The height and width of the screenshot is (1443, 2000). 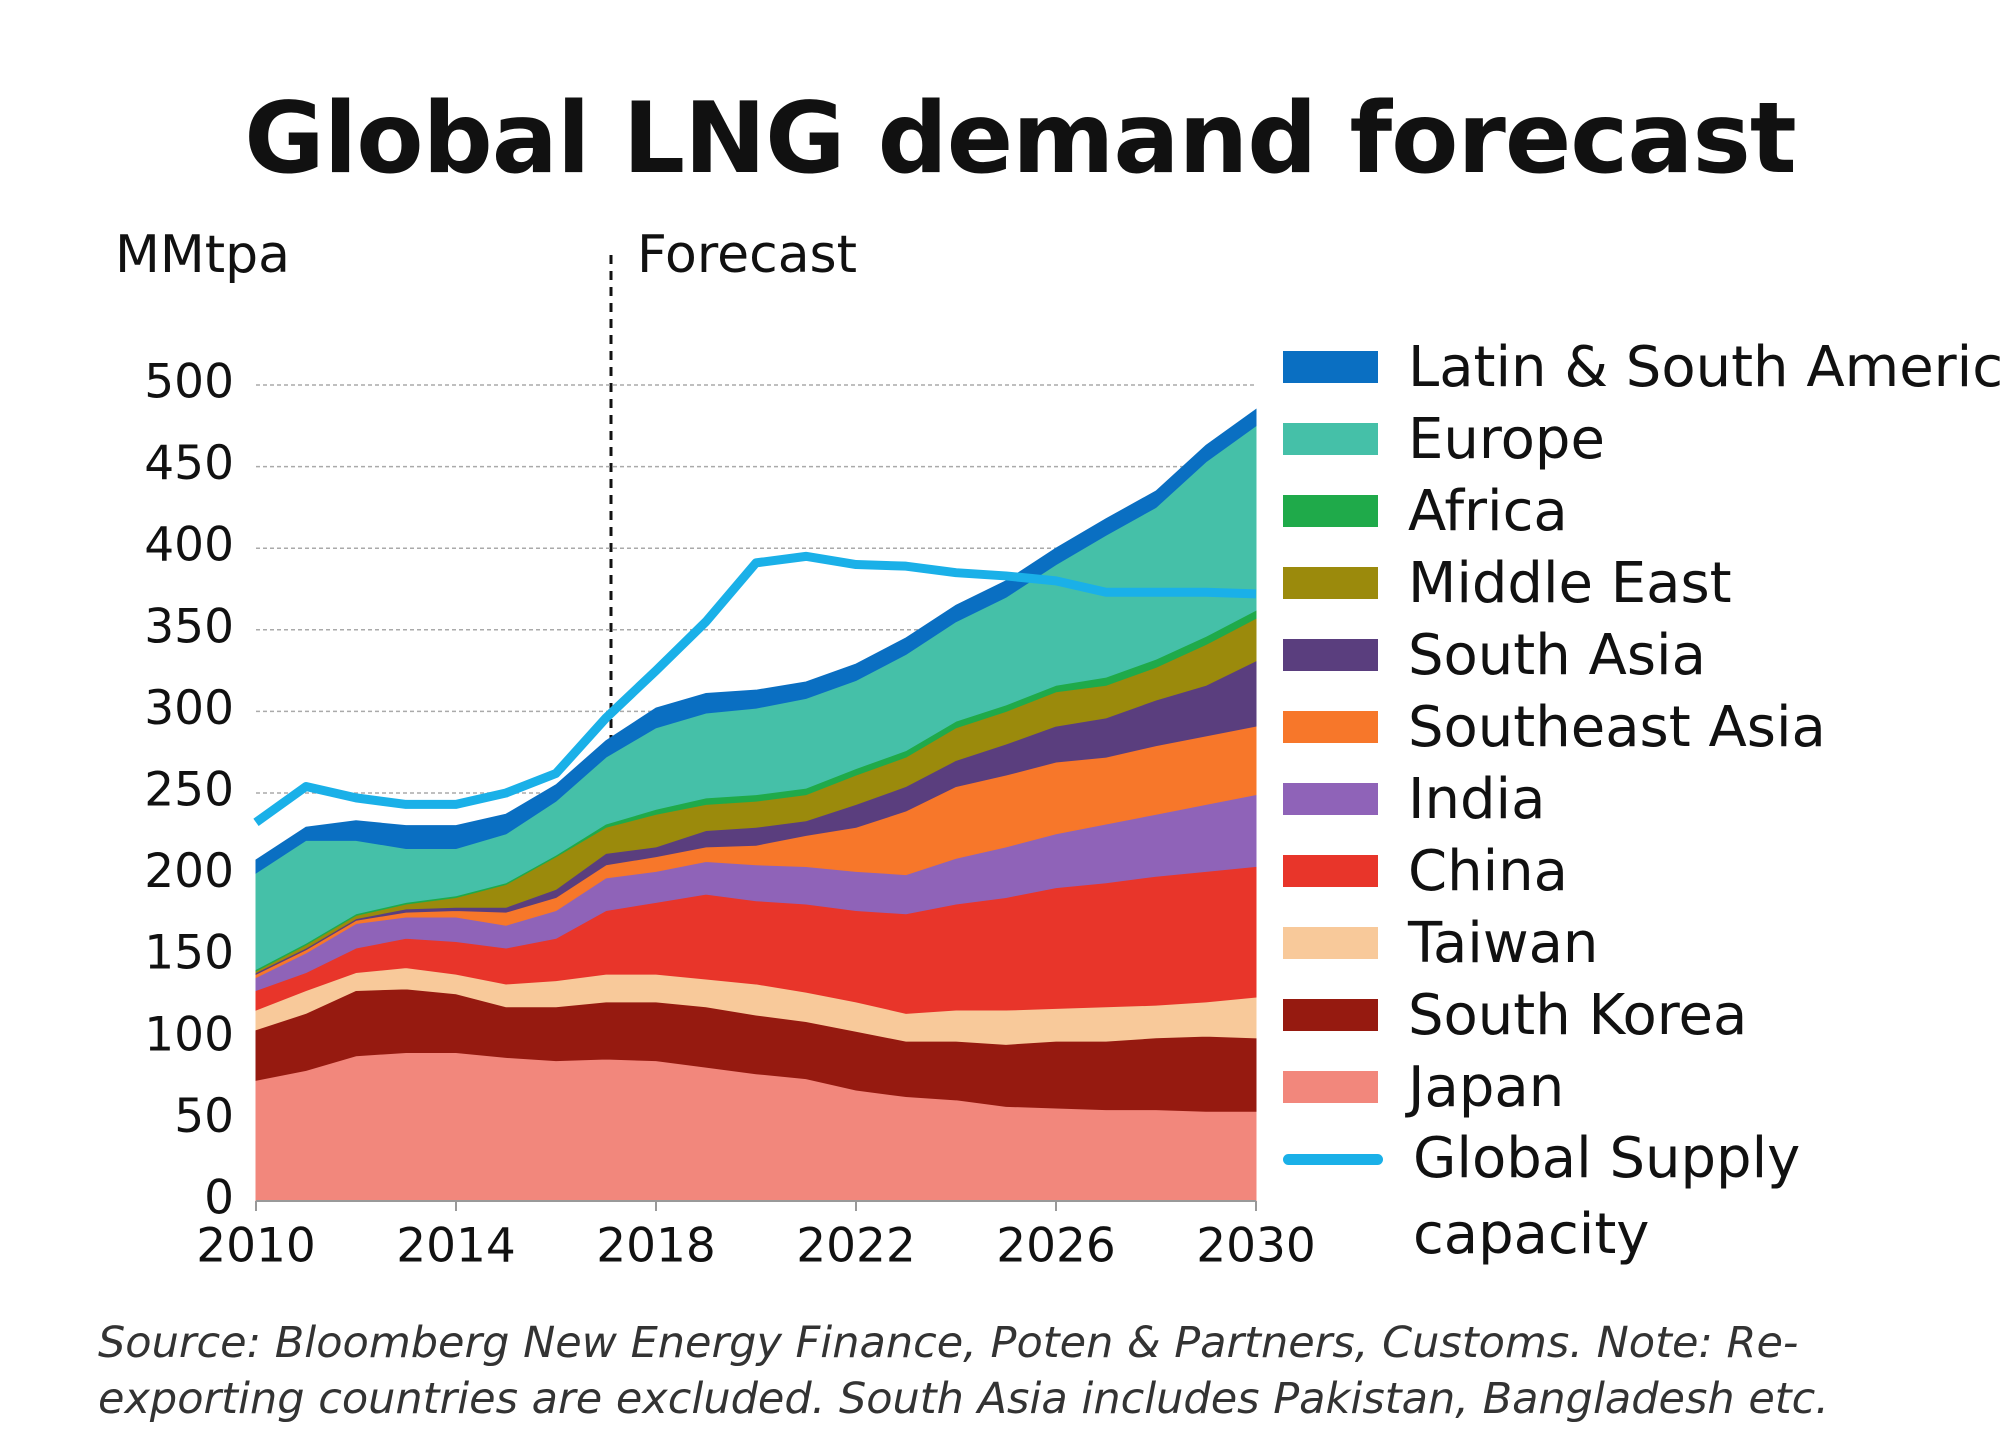 I want to click on y-axis-label: MMtpa, so click(x=202, y=255).